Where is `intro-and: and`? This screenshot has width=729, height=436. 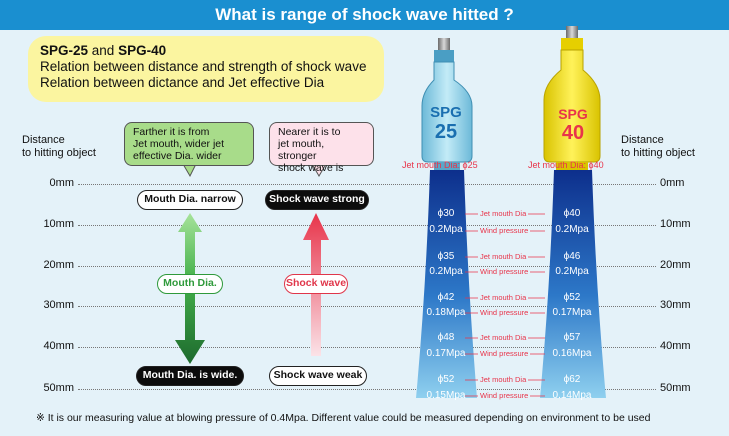 intro-and: and is located at coordinates (103, 50).